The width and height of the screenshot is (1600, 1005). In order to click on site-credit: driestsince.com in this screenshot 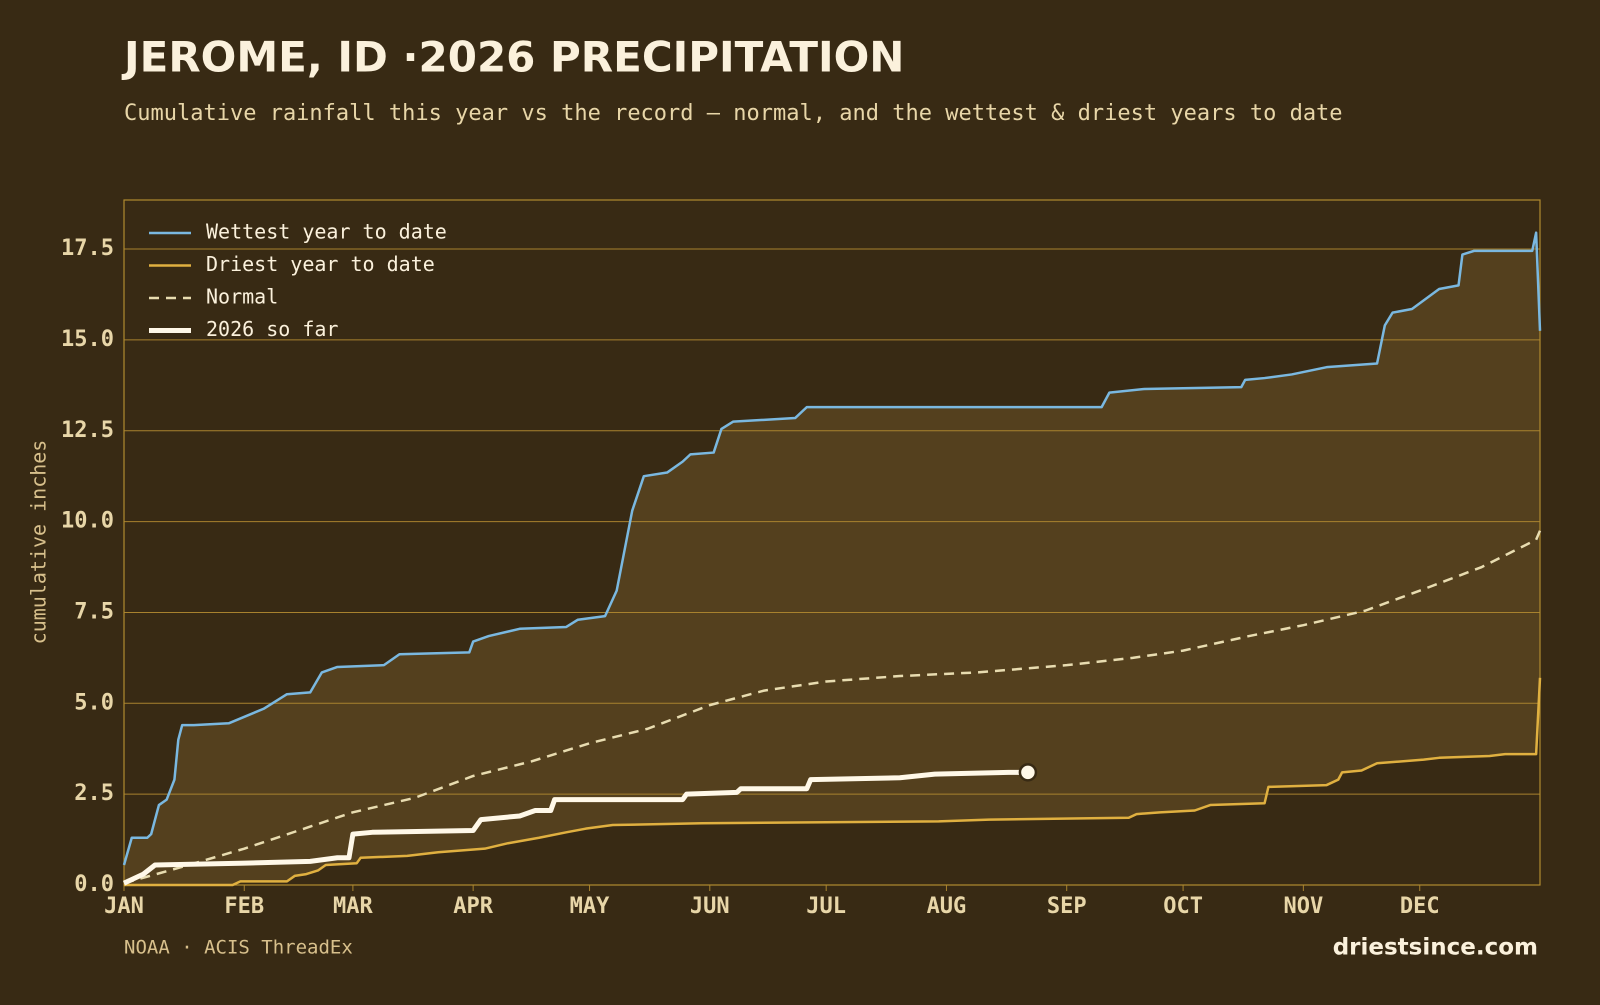, I will do `click(1435, 948)`.